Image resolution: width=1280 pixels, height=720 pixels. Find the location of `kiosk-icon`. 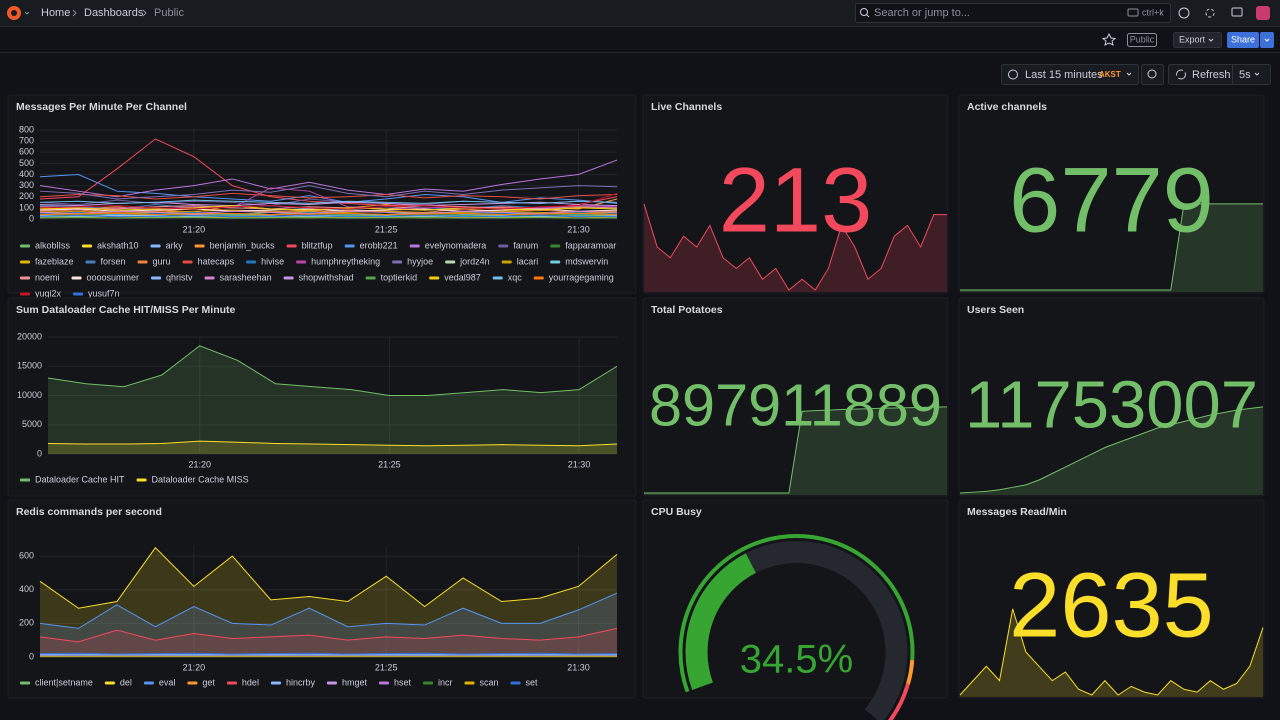

kiosk-icon is located at coordinates (1237, 12).